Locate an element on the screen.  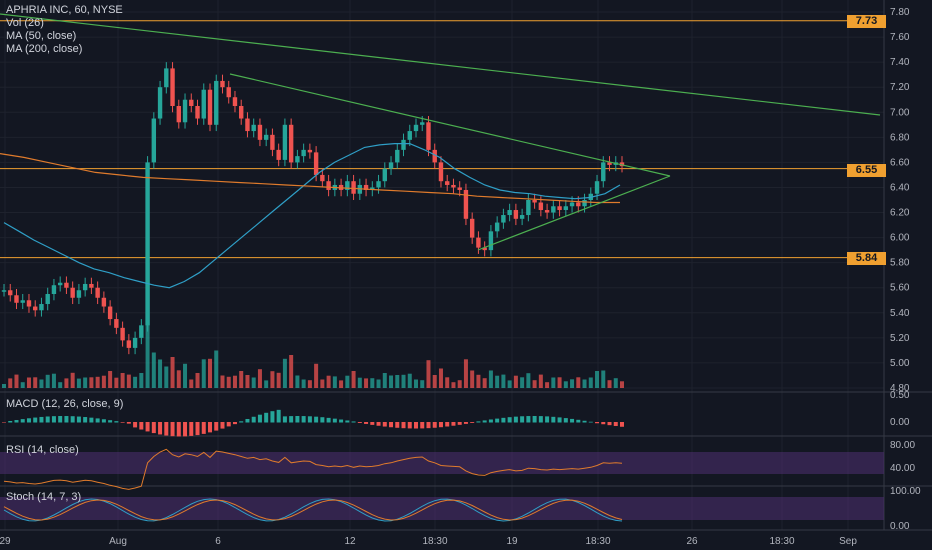
rsi-label: RSI (14, close) is located at coordinates (42, 450).